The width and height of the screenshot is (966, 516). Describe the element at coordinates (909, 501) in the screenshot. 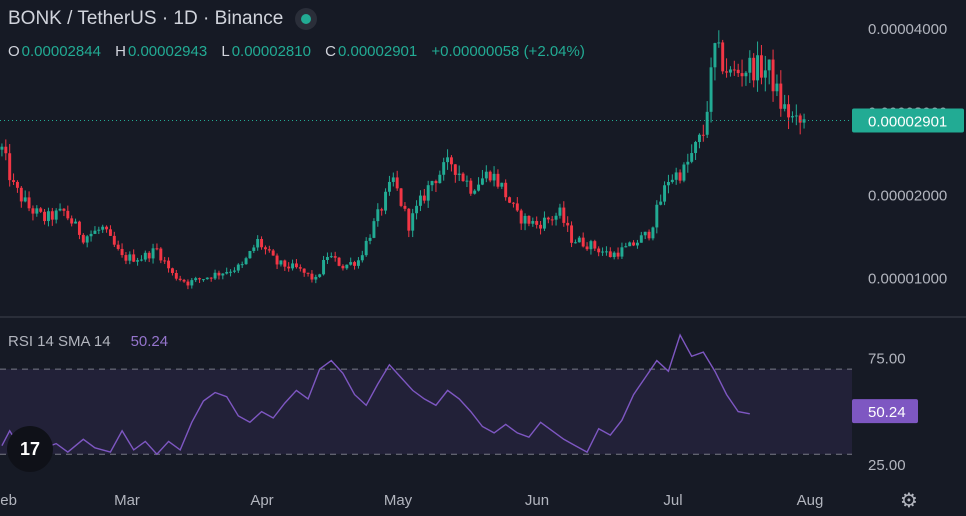

I see `gear-icon: ⚙` at that location.